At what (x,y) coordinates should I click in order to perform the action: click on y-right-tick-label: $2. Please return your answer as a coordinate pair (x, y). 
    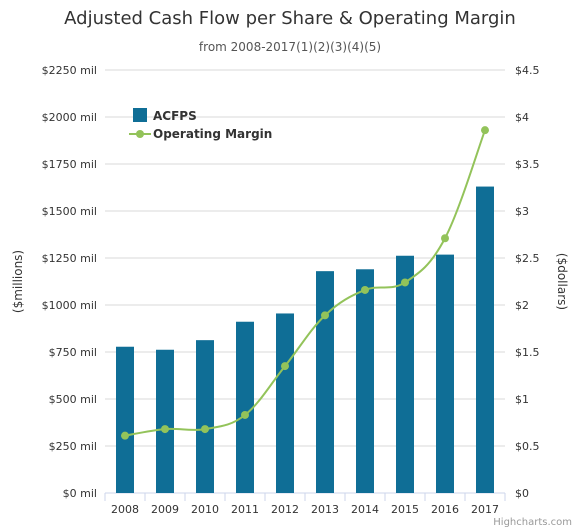
    Looking at the image, I should click on (522, 305).